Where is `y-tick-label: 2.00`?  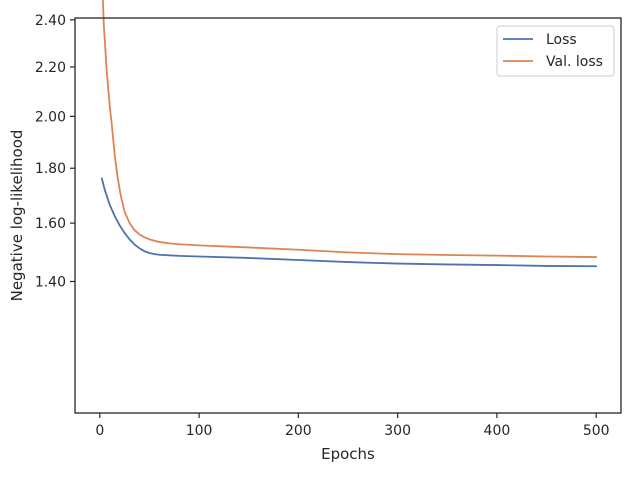 y-tick-label: 2.00 is located at coordinates (50, 117).